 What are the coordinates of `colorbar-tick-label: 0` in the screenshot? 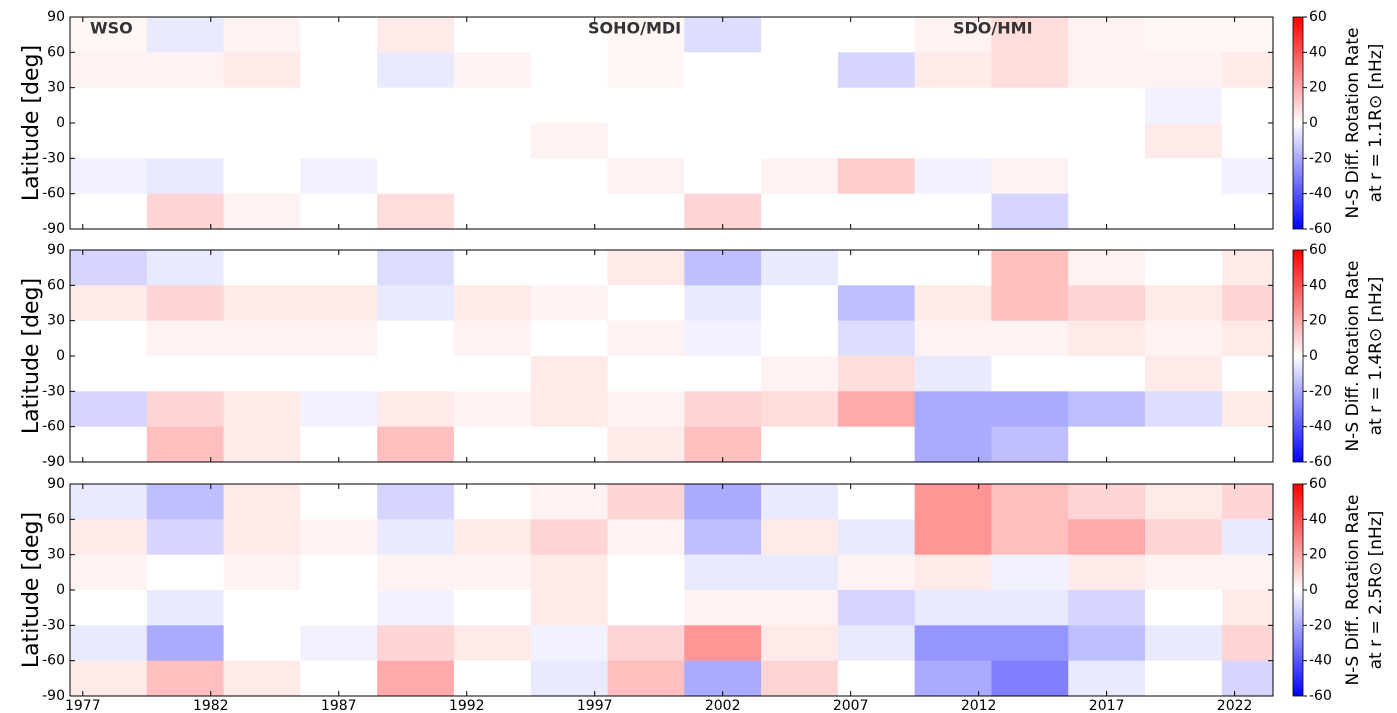 It's located at (1313, 590).